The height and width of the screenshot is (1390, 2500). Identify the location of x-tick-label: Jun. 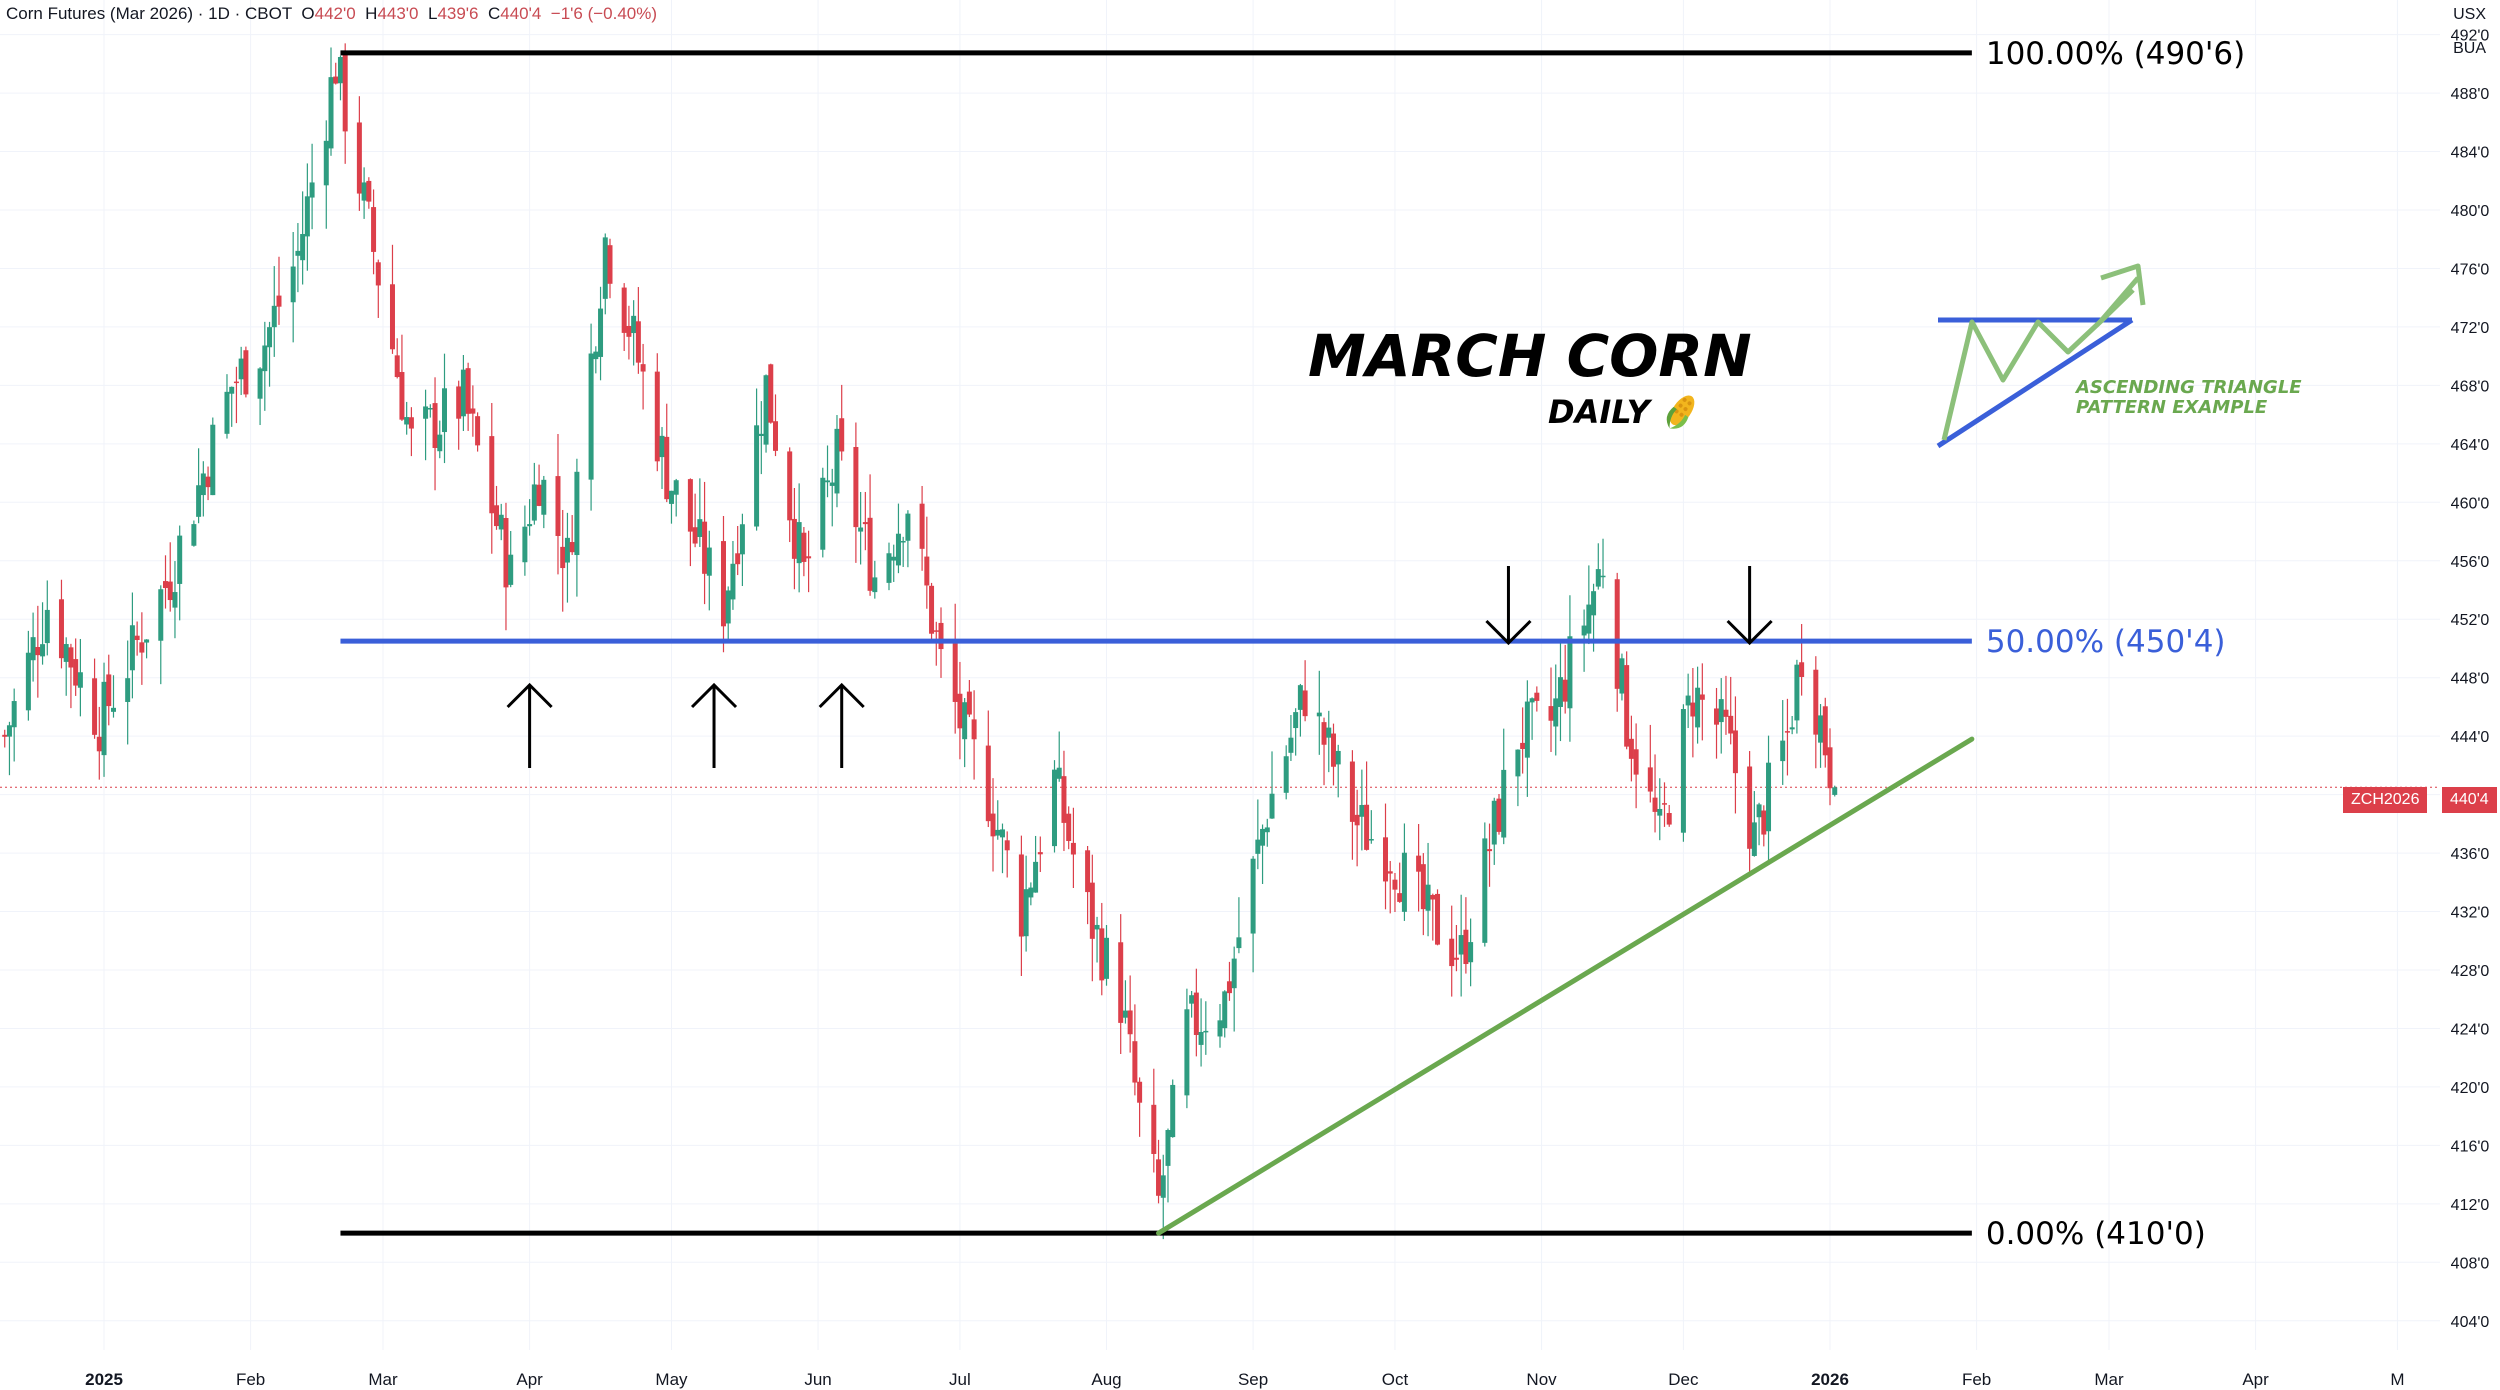
(817, 1379).